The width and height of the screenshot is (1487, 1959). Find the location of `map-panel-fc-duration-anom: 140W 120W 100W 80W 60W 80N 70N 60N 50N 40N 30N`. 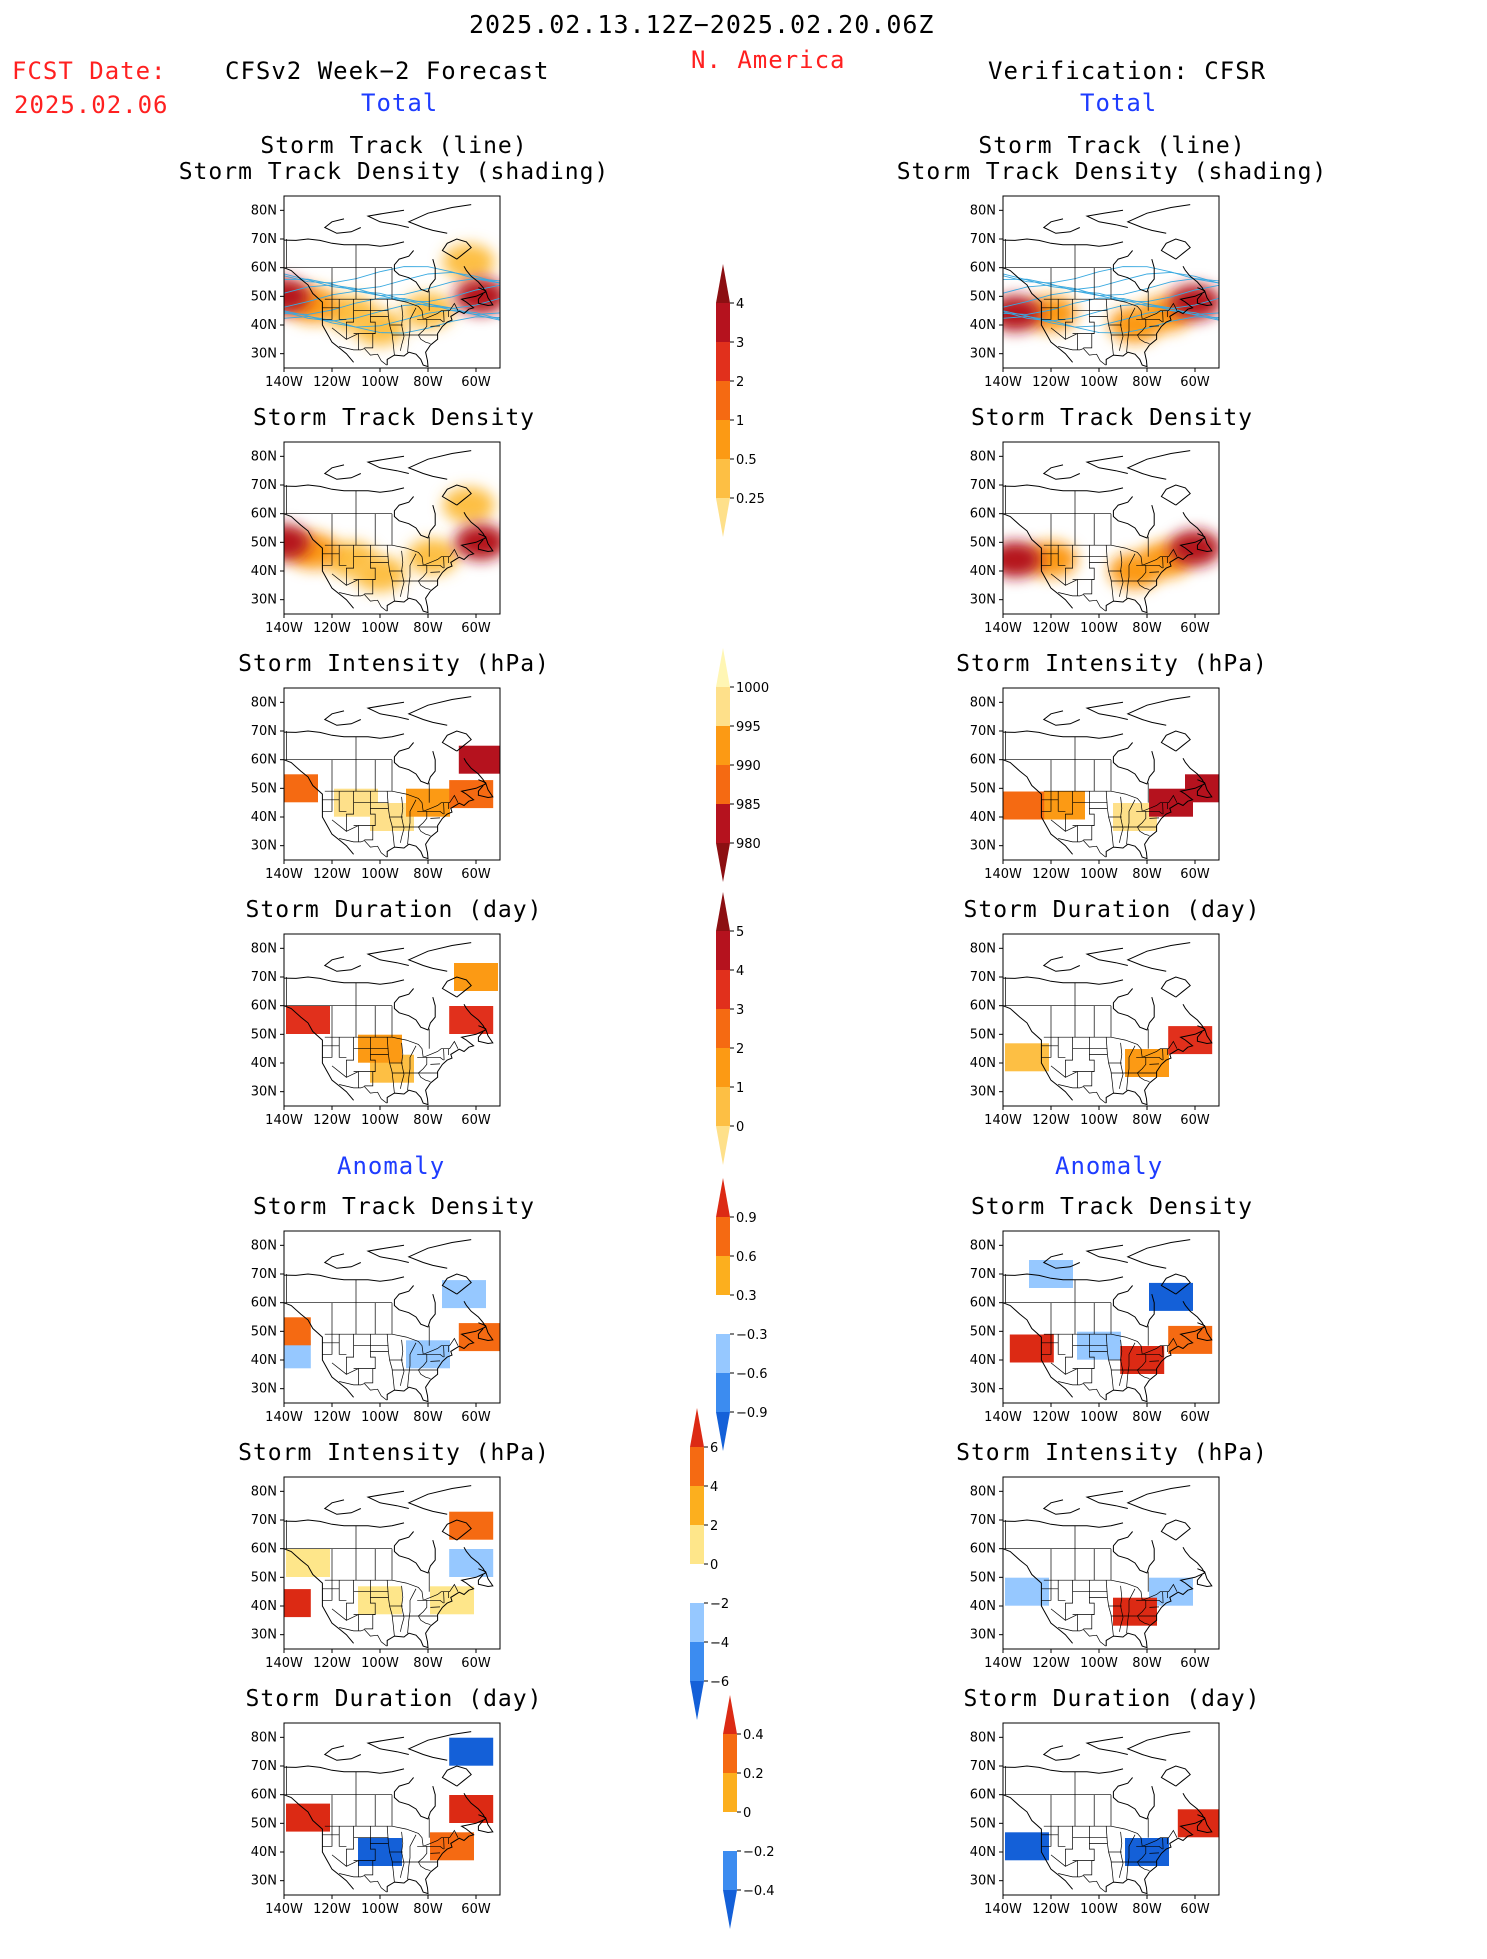

map-panel-fc-duration-anom: 140W 120W 100W 80W 60W 80N 70N 60N 50N 40N 30N is located at coordinates (376, 1819).